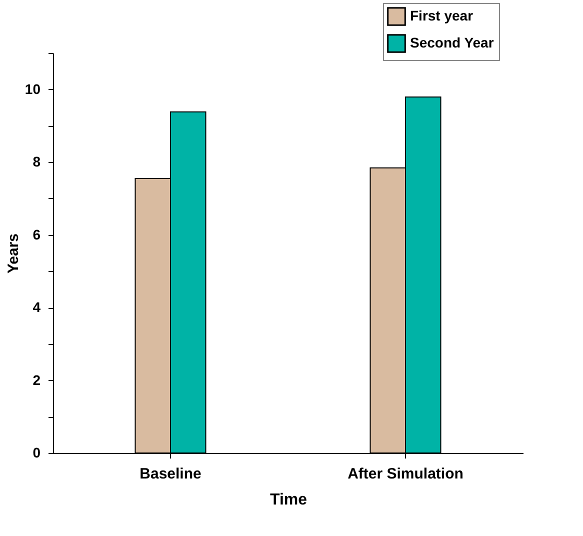  I want to click on y-tick-label: 4, so click(36, 307).